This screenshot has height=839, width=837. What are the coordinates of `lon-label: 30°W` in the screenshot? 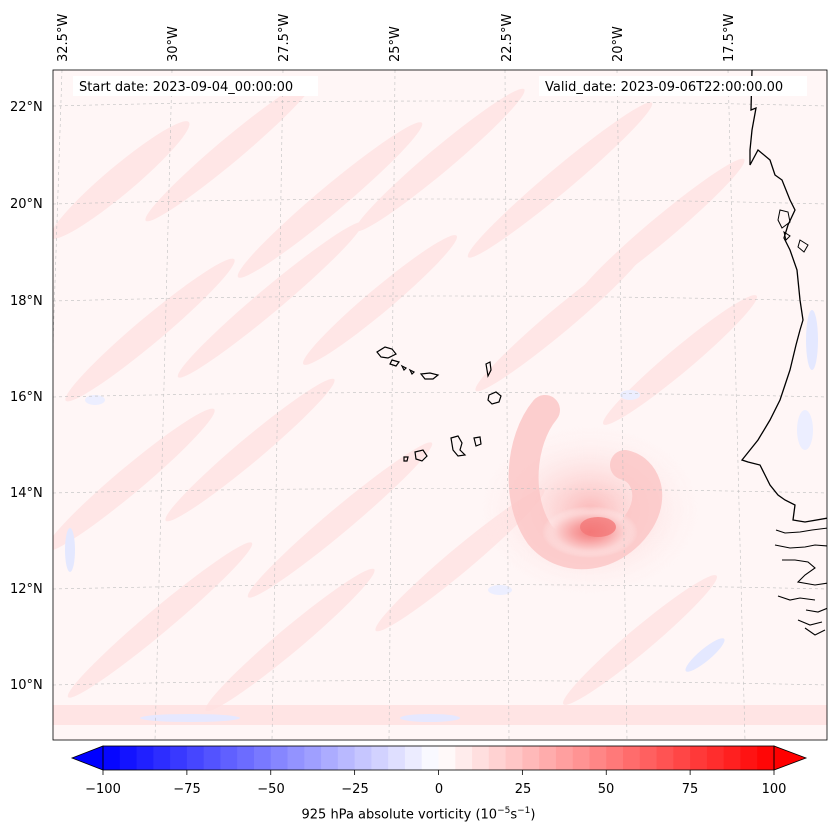 It's located at (173, 44).